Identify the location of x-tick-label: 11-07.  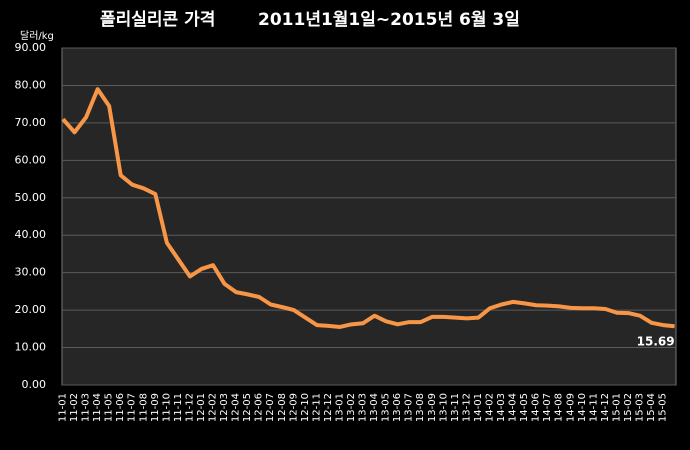
(132, 407).